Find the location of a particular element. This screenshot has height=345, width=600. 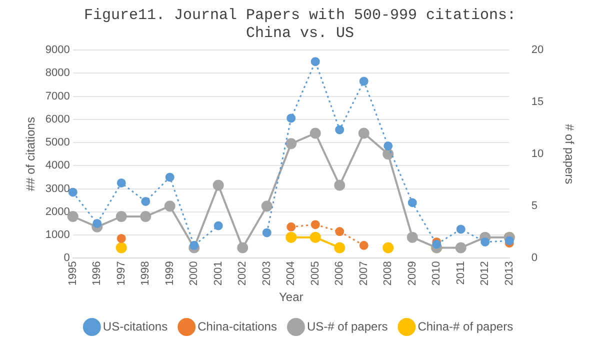

legend-label: China-# of papers is located at coordinates (466, 326).